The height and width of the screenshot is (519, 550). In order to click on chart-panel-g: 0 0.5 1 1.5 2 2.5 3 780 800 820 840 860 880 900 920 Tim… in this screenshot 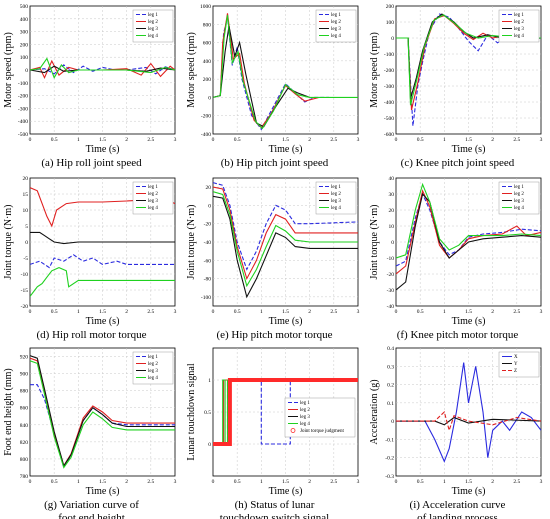, I will do `click(90, 433)`.